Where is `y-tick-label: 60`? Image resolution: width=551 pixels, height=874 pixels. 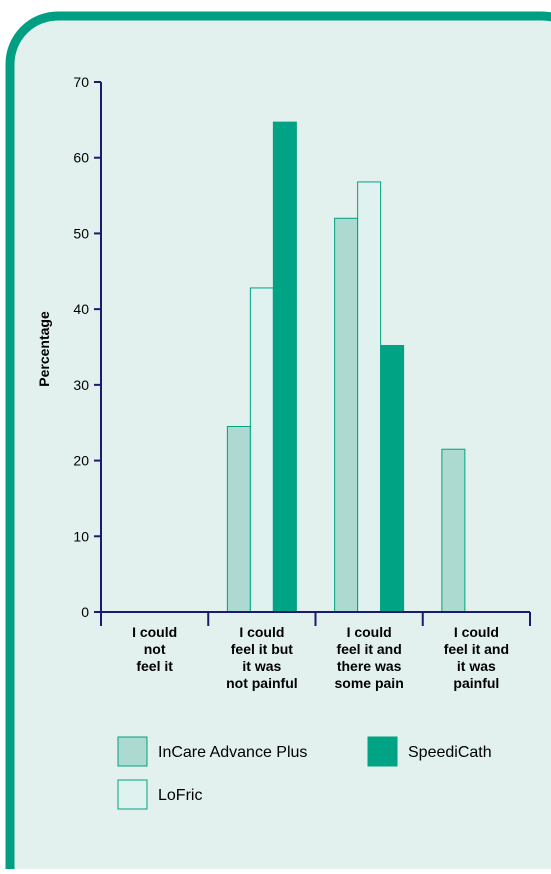
y-tick-label: 60 is located at coordinates (81, 158).